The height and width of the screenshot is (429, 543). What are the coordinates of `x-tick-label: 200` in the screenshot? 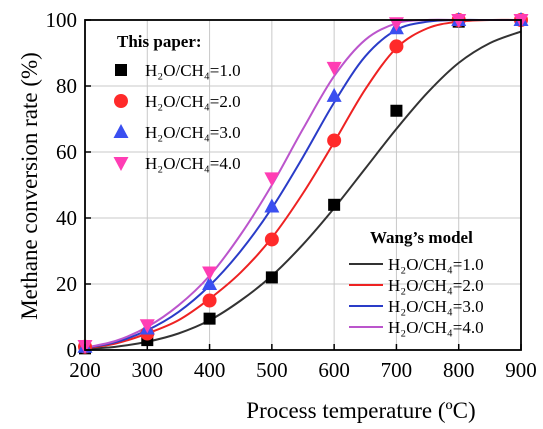 It's located at (85, 370).